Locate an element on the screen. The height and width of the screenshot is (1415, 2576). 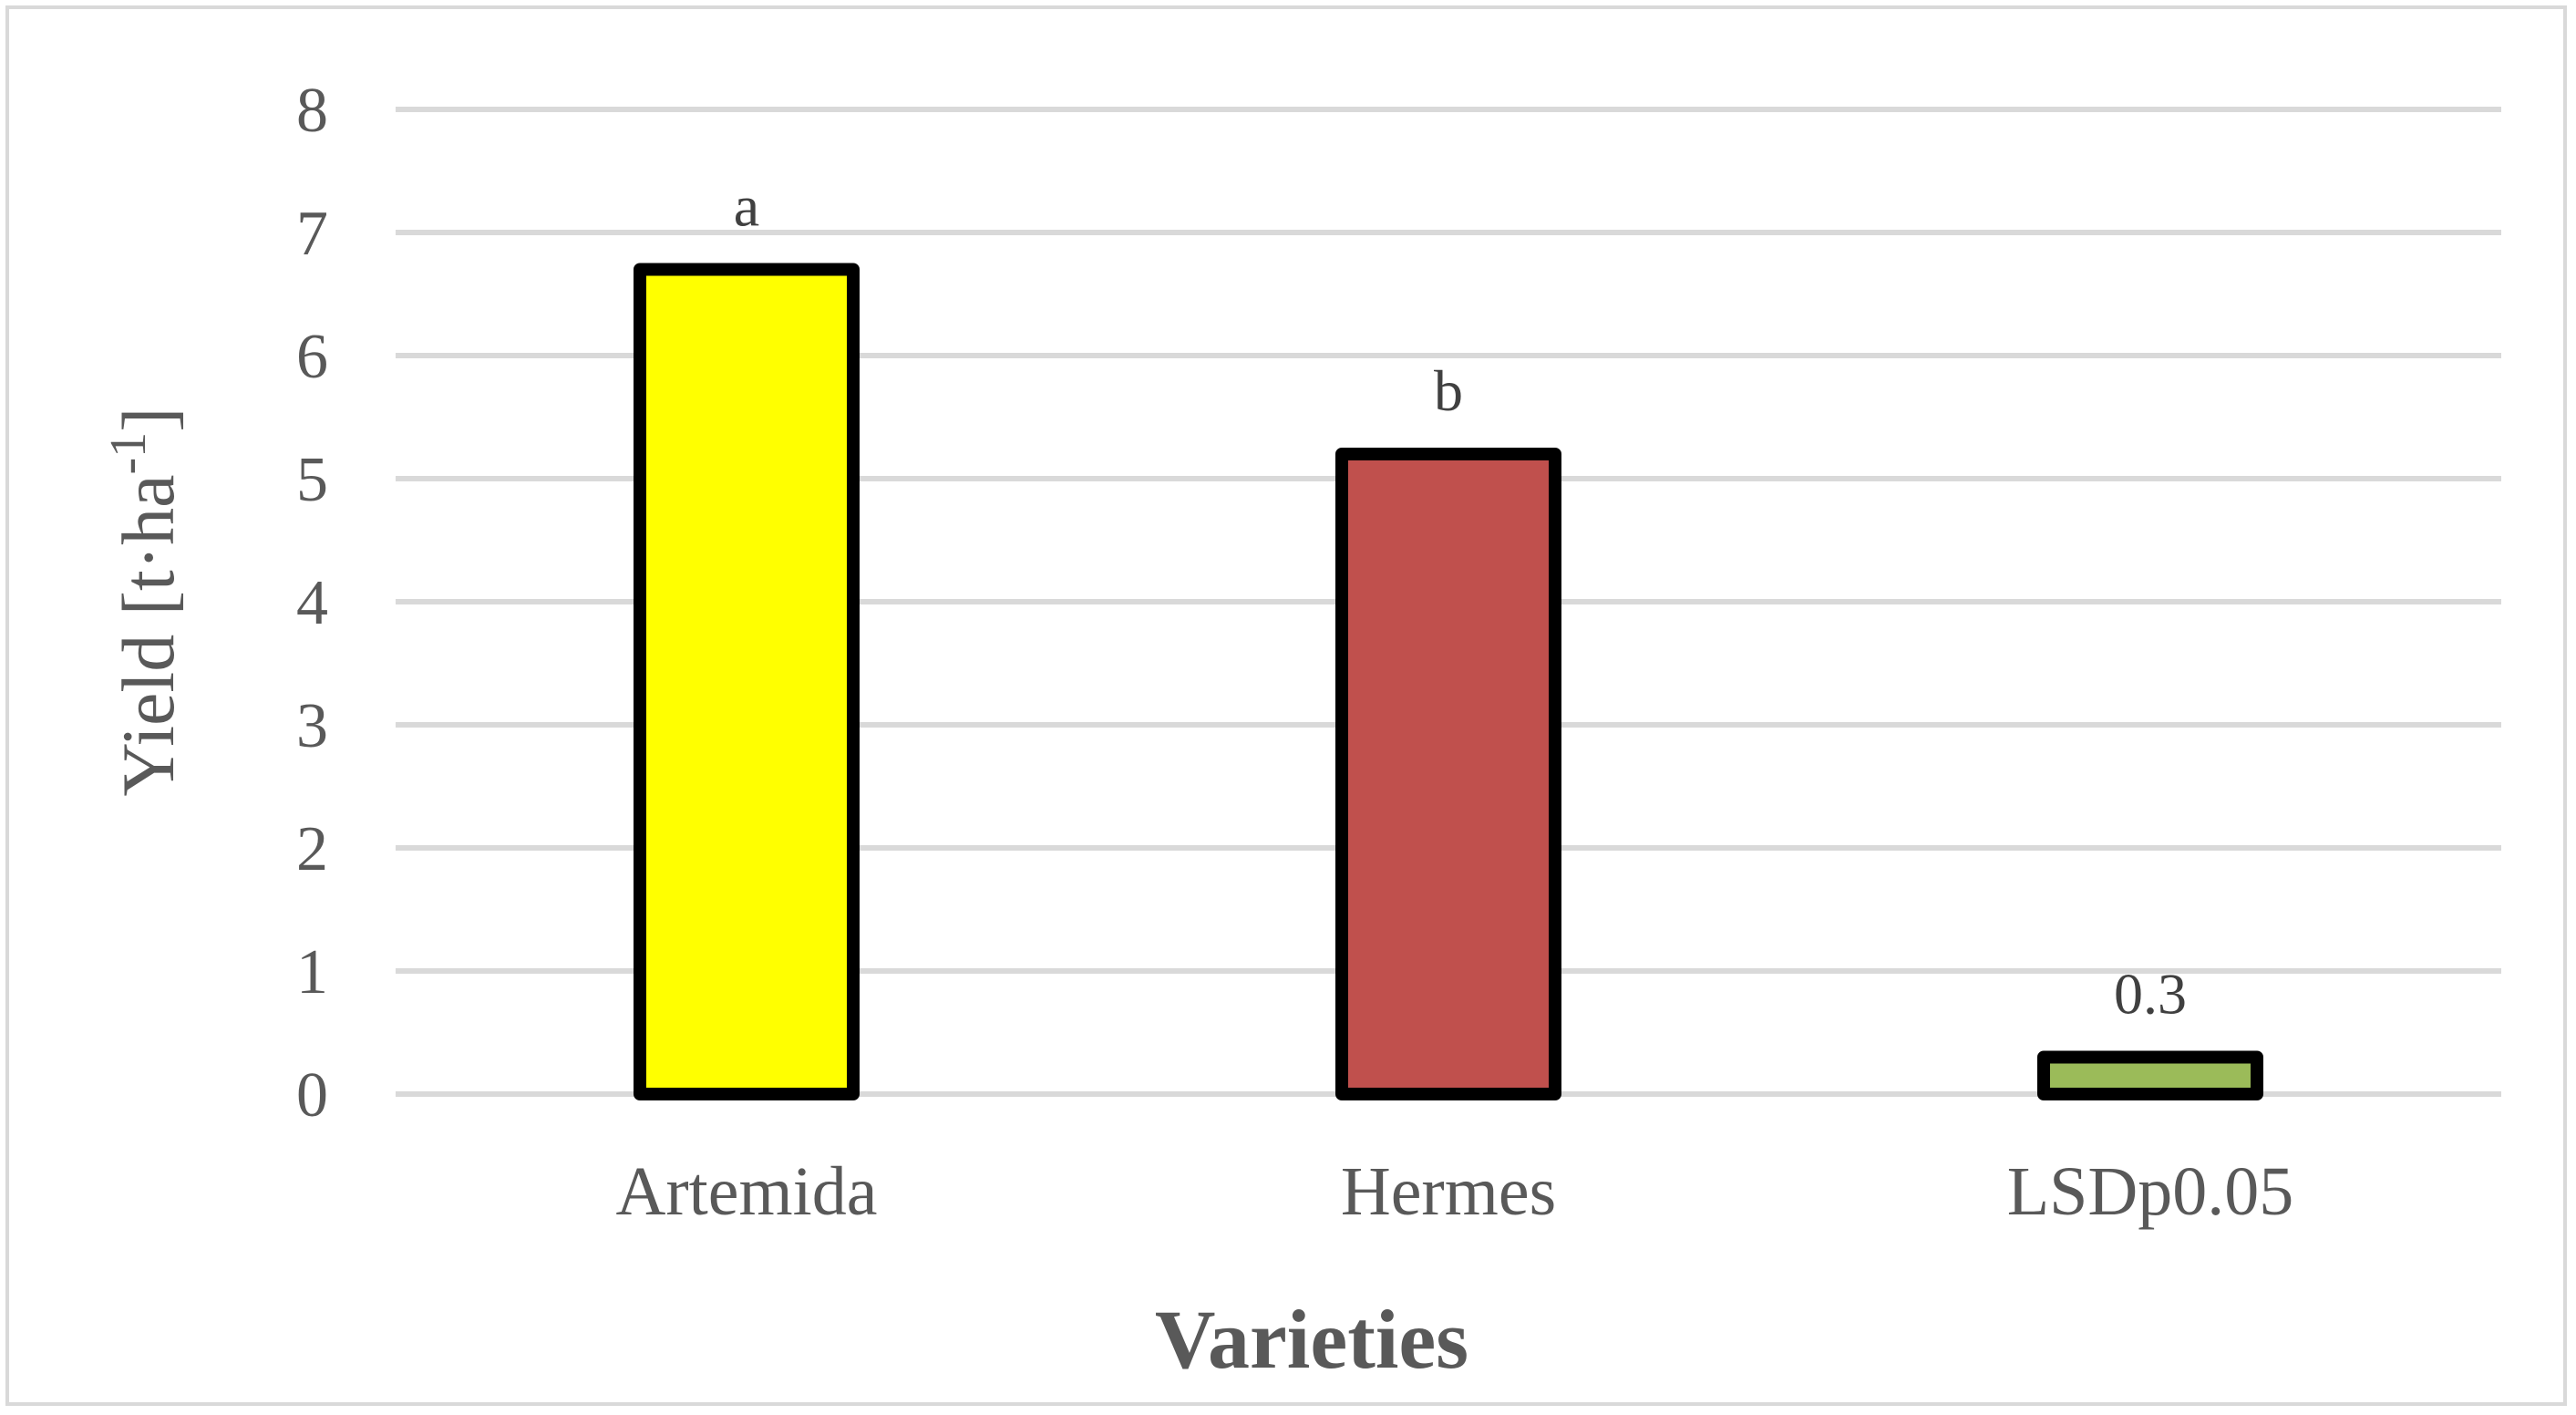
data-label: a is located at coordinates (746, 206).